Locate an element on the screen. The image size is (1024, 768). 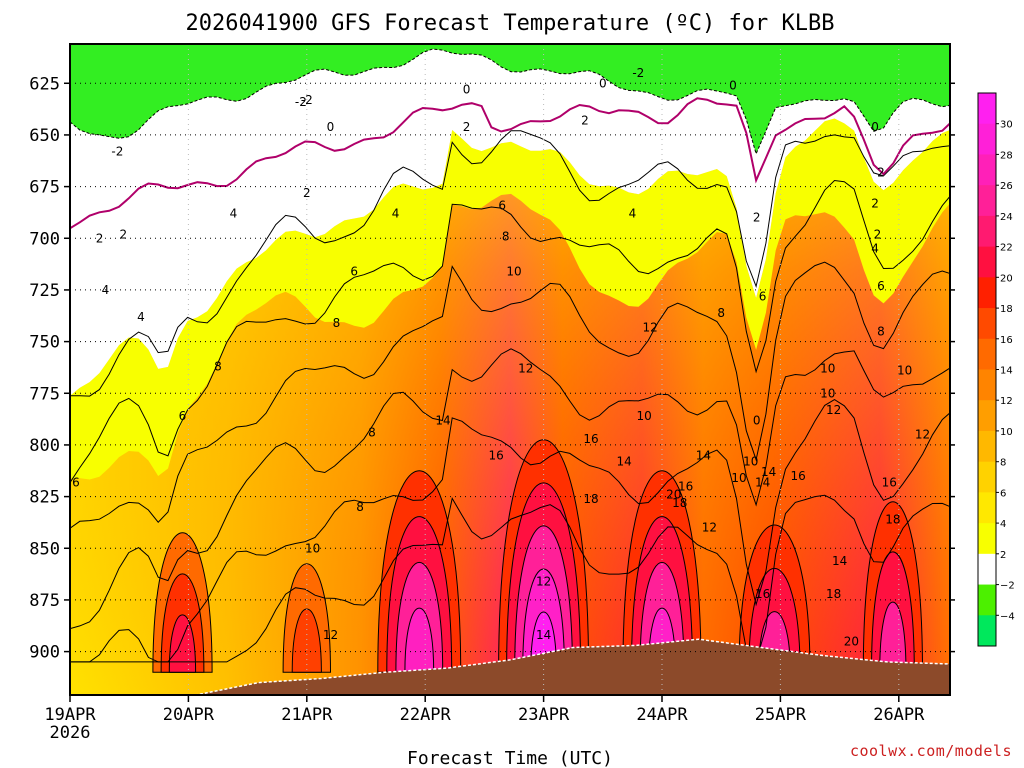
colorbar-tick-label: 6 is located at coordinates (1003, 493).